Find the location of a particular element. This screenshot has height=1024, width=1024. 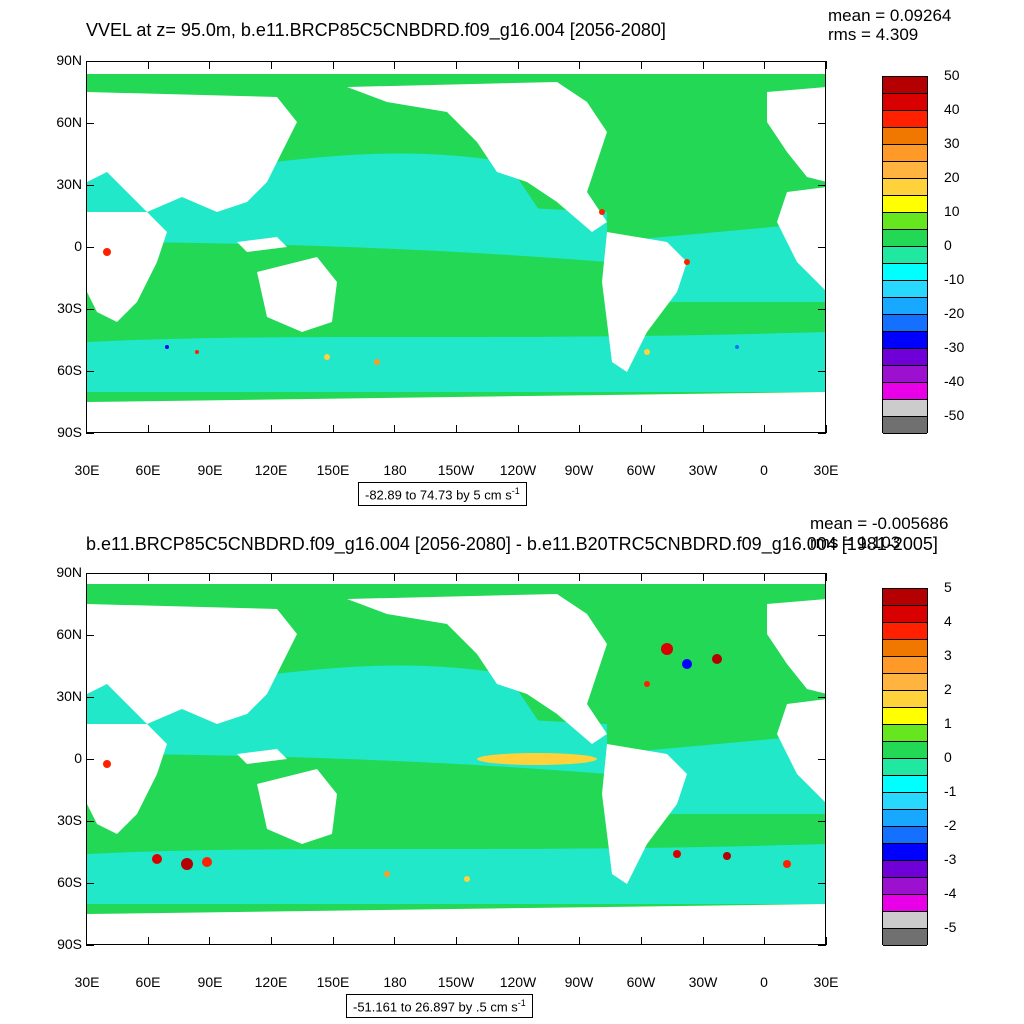

colorbar-label: 5 is located at coordinates (948, 587).